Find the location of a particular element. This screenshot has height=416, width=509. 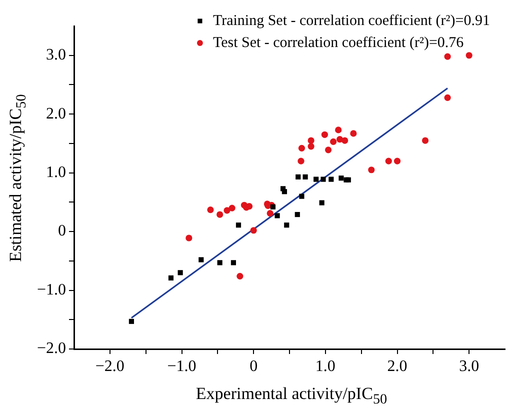

y-tick-label: −1.0 is located at coordinates (51, 289).